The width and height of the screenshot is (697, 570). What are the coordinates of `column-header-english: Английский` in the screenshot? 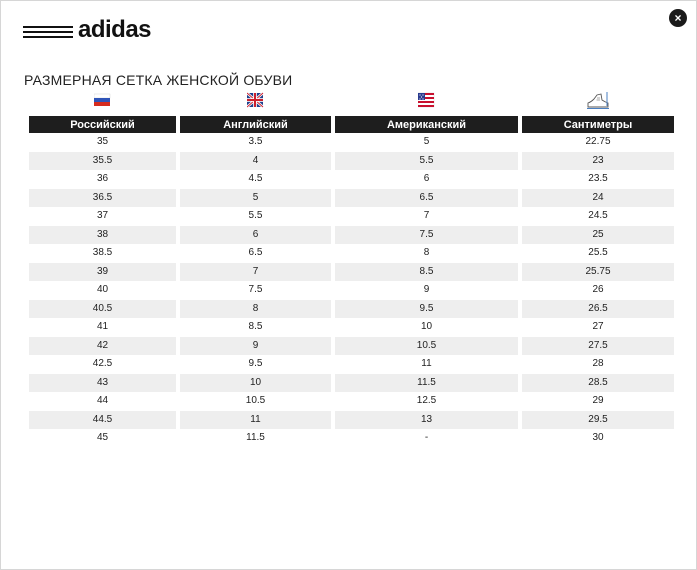 It's located at (255, 124).